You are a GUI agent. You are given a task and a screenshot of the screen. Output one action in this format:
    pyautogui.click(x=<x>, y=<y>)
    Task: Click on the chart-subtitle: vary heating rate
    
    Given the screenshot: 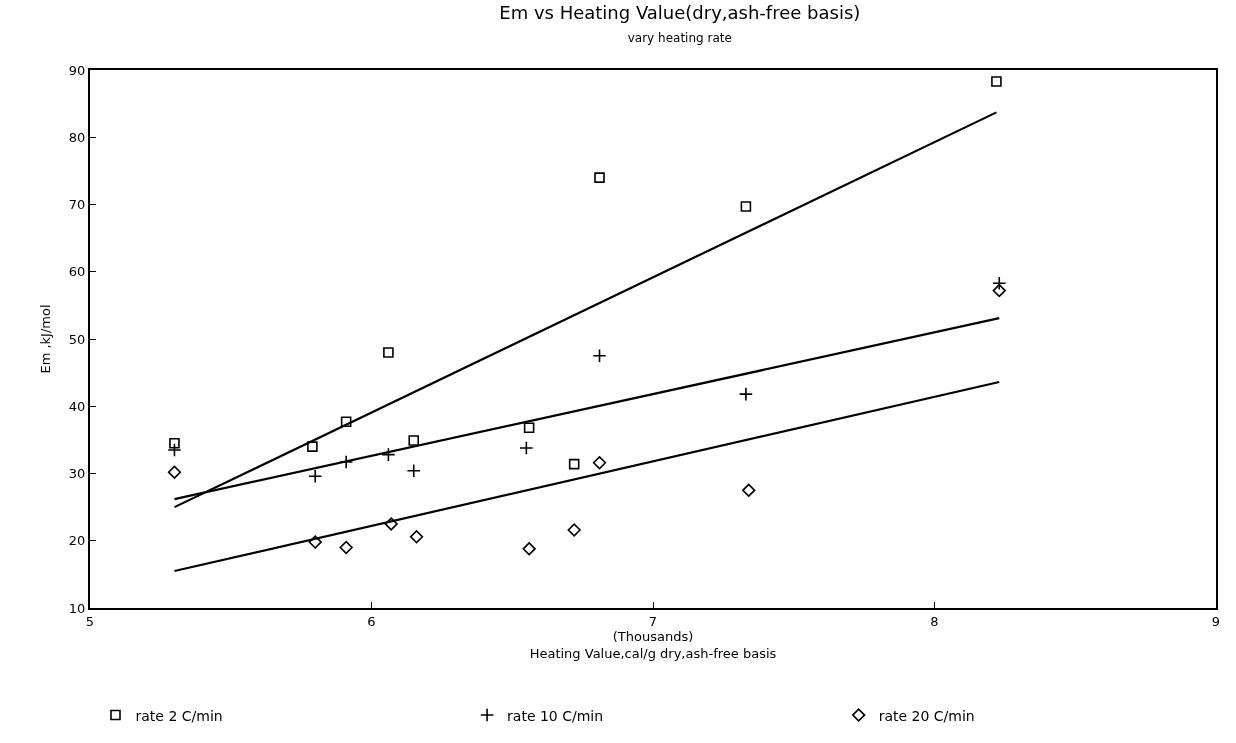 What is the action you would take?
    pyautogui.click(x=679, y=37)
    